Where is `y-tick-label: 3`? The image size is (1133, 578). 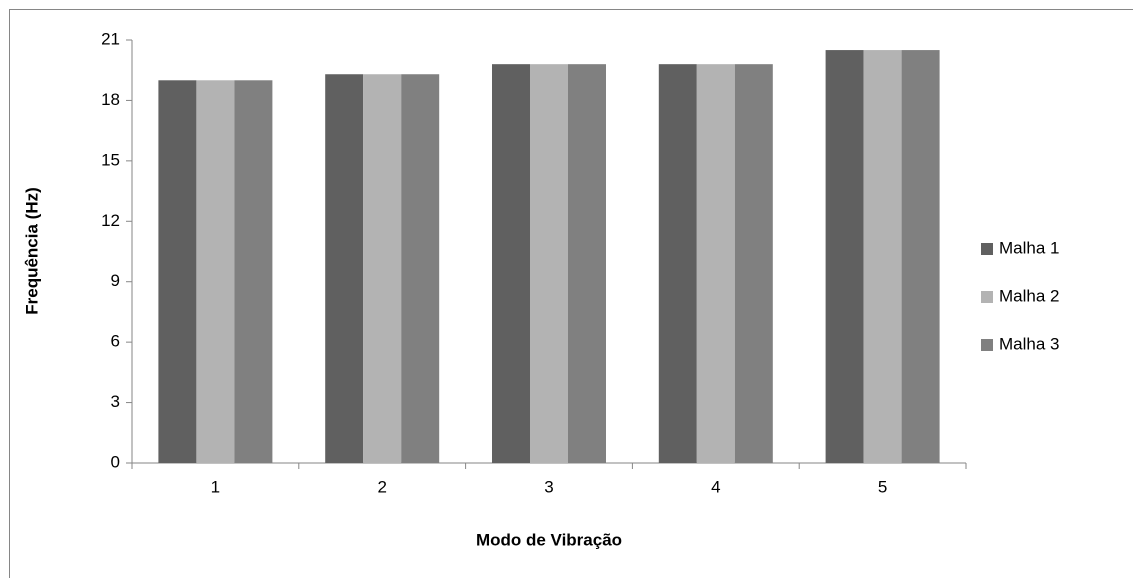
y-tick-label: 3 is located at coordinates (115, 401).